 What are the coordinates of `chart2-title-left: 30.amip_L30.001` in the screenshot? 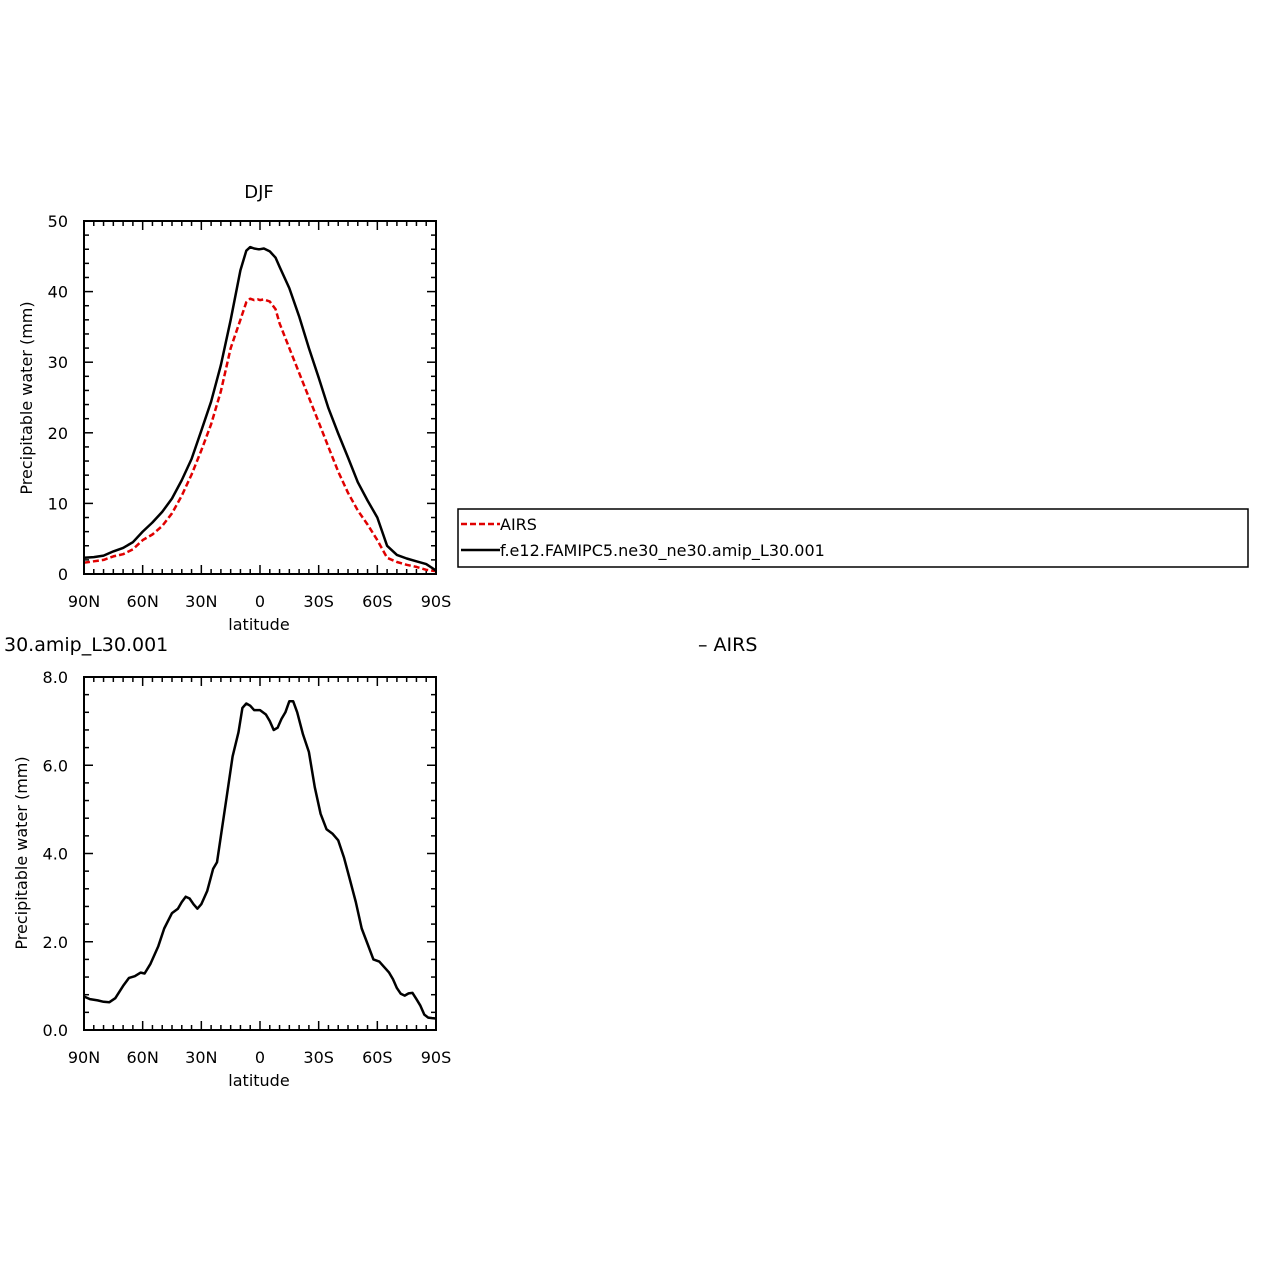 It's located at (86, 645).